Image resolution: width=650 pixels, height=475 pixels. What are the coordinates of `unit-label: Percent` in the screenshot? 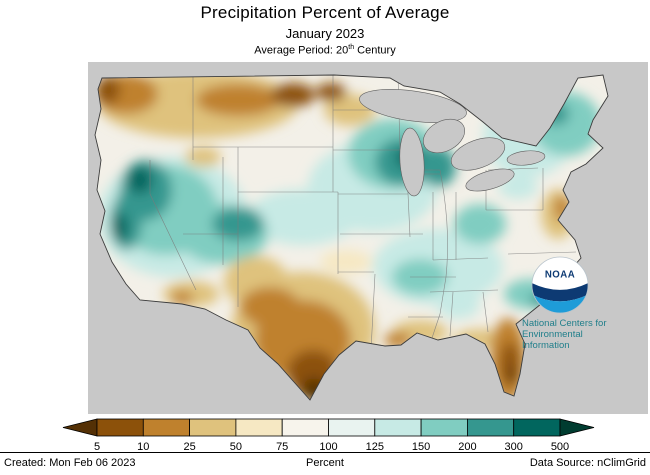 It's located at (325, 463).